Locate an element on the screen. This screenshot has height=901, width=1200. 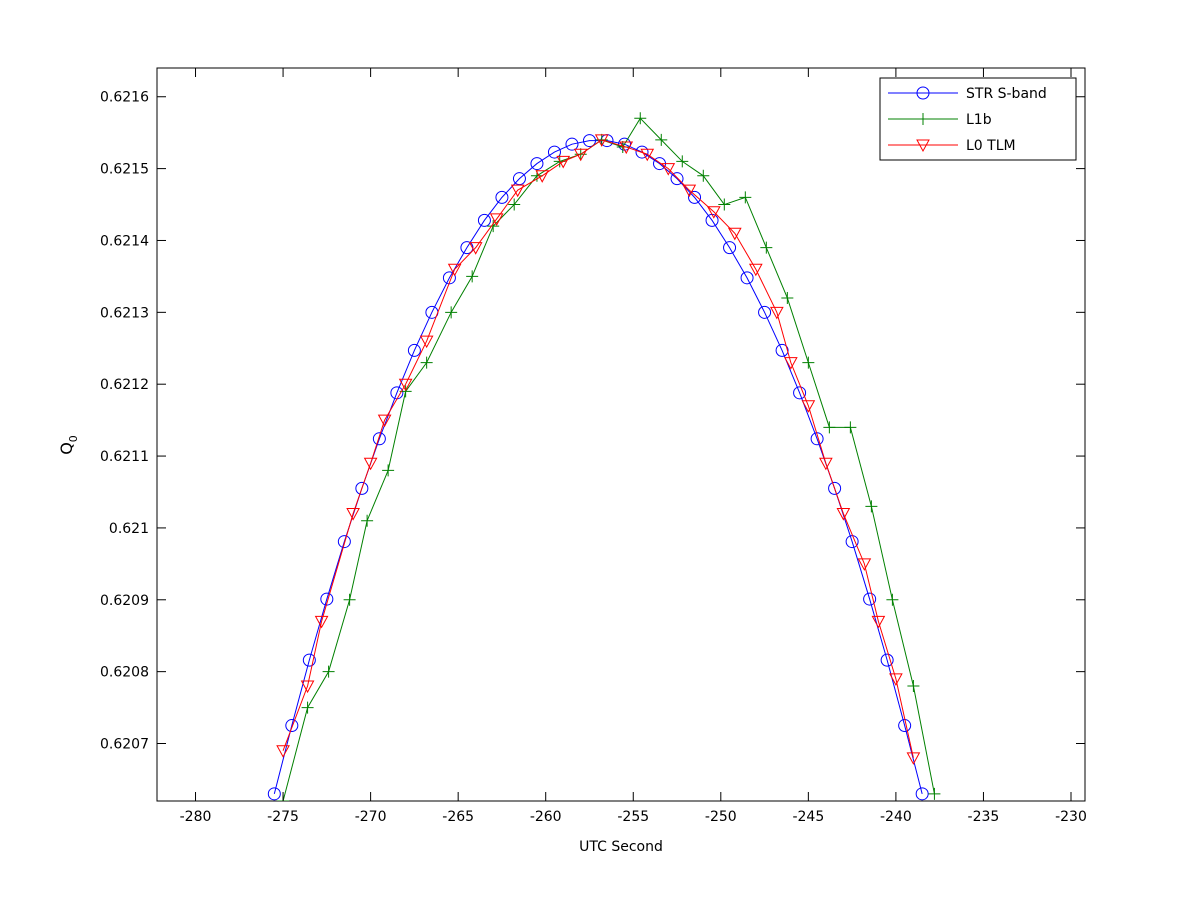
y-label-main: Q is located at coordinates (66, 448).